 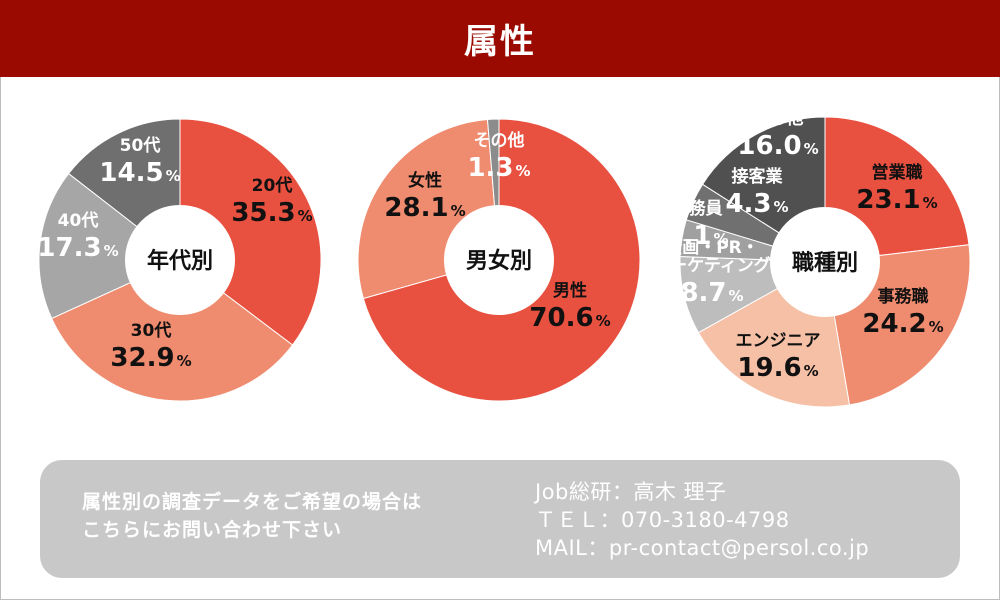 I want to click on chart-2-hole, so click(x=499, y=260).